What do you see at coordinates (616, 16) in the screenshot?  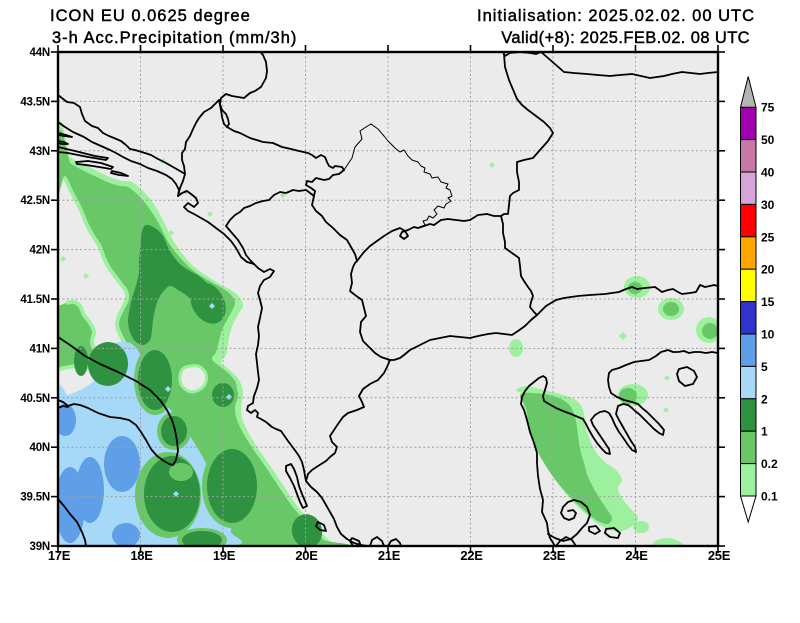 I see `svg-text:Initialisation: 2025.02.02. 00: Initialisation: 2025.02.02. 00 UTC` at bounding box center [616, 16].